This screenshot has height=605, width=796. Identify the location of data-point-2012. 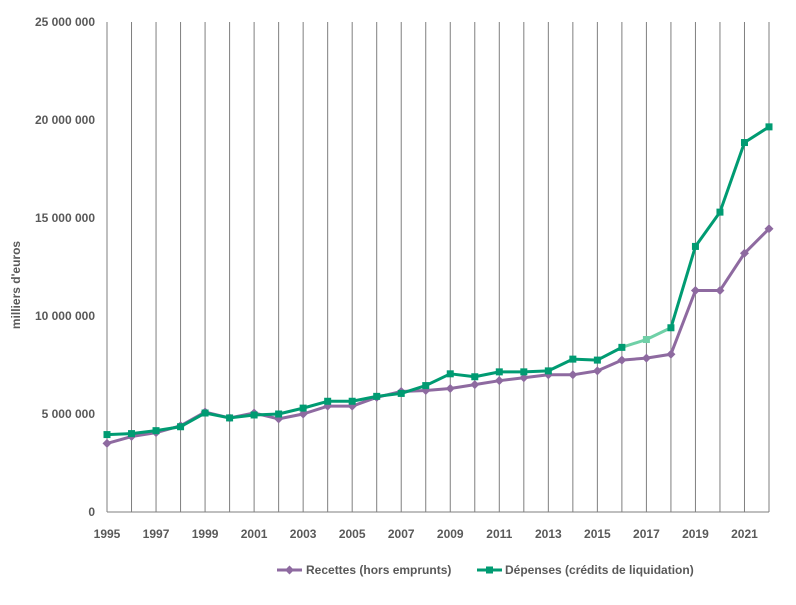
(524, 372).